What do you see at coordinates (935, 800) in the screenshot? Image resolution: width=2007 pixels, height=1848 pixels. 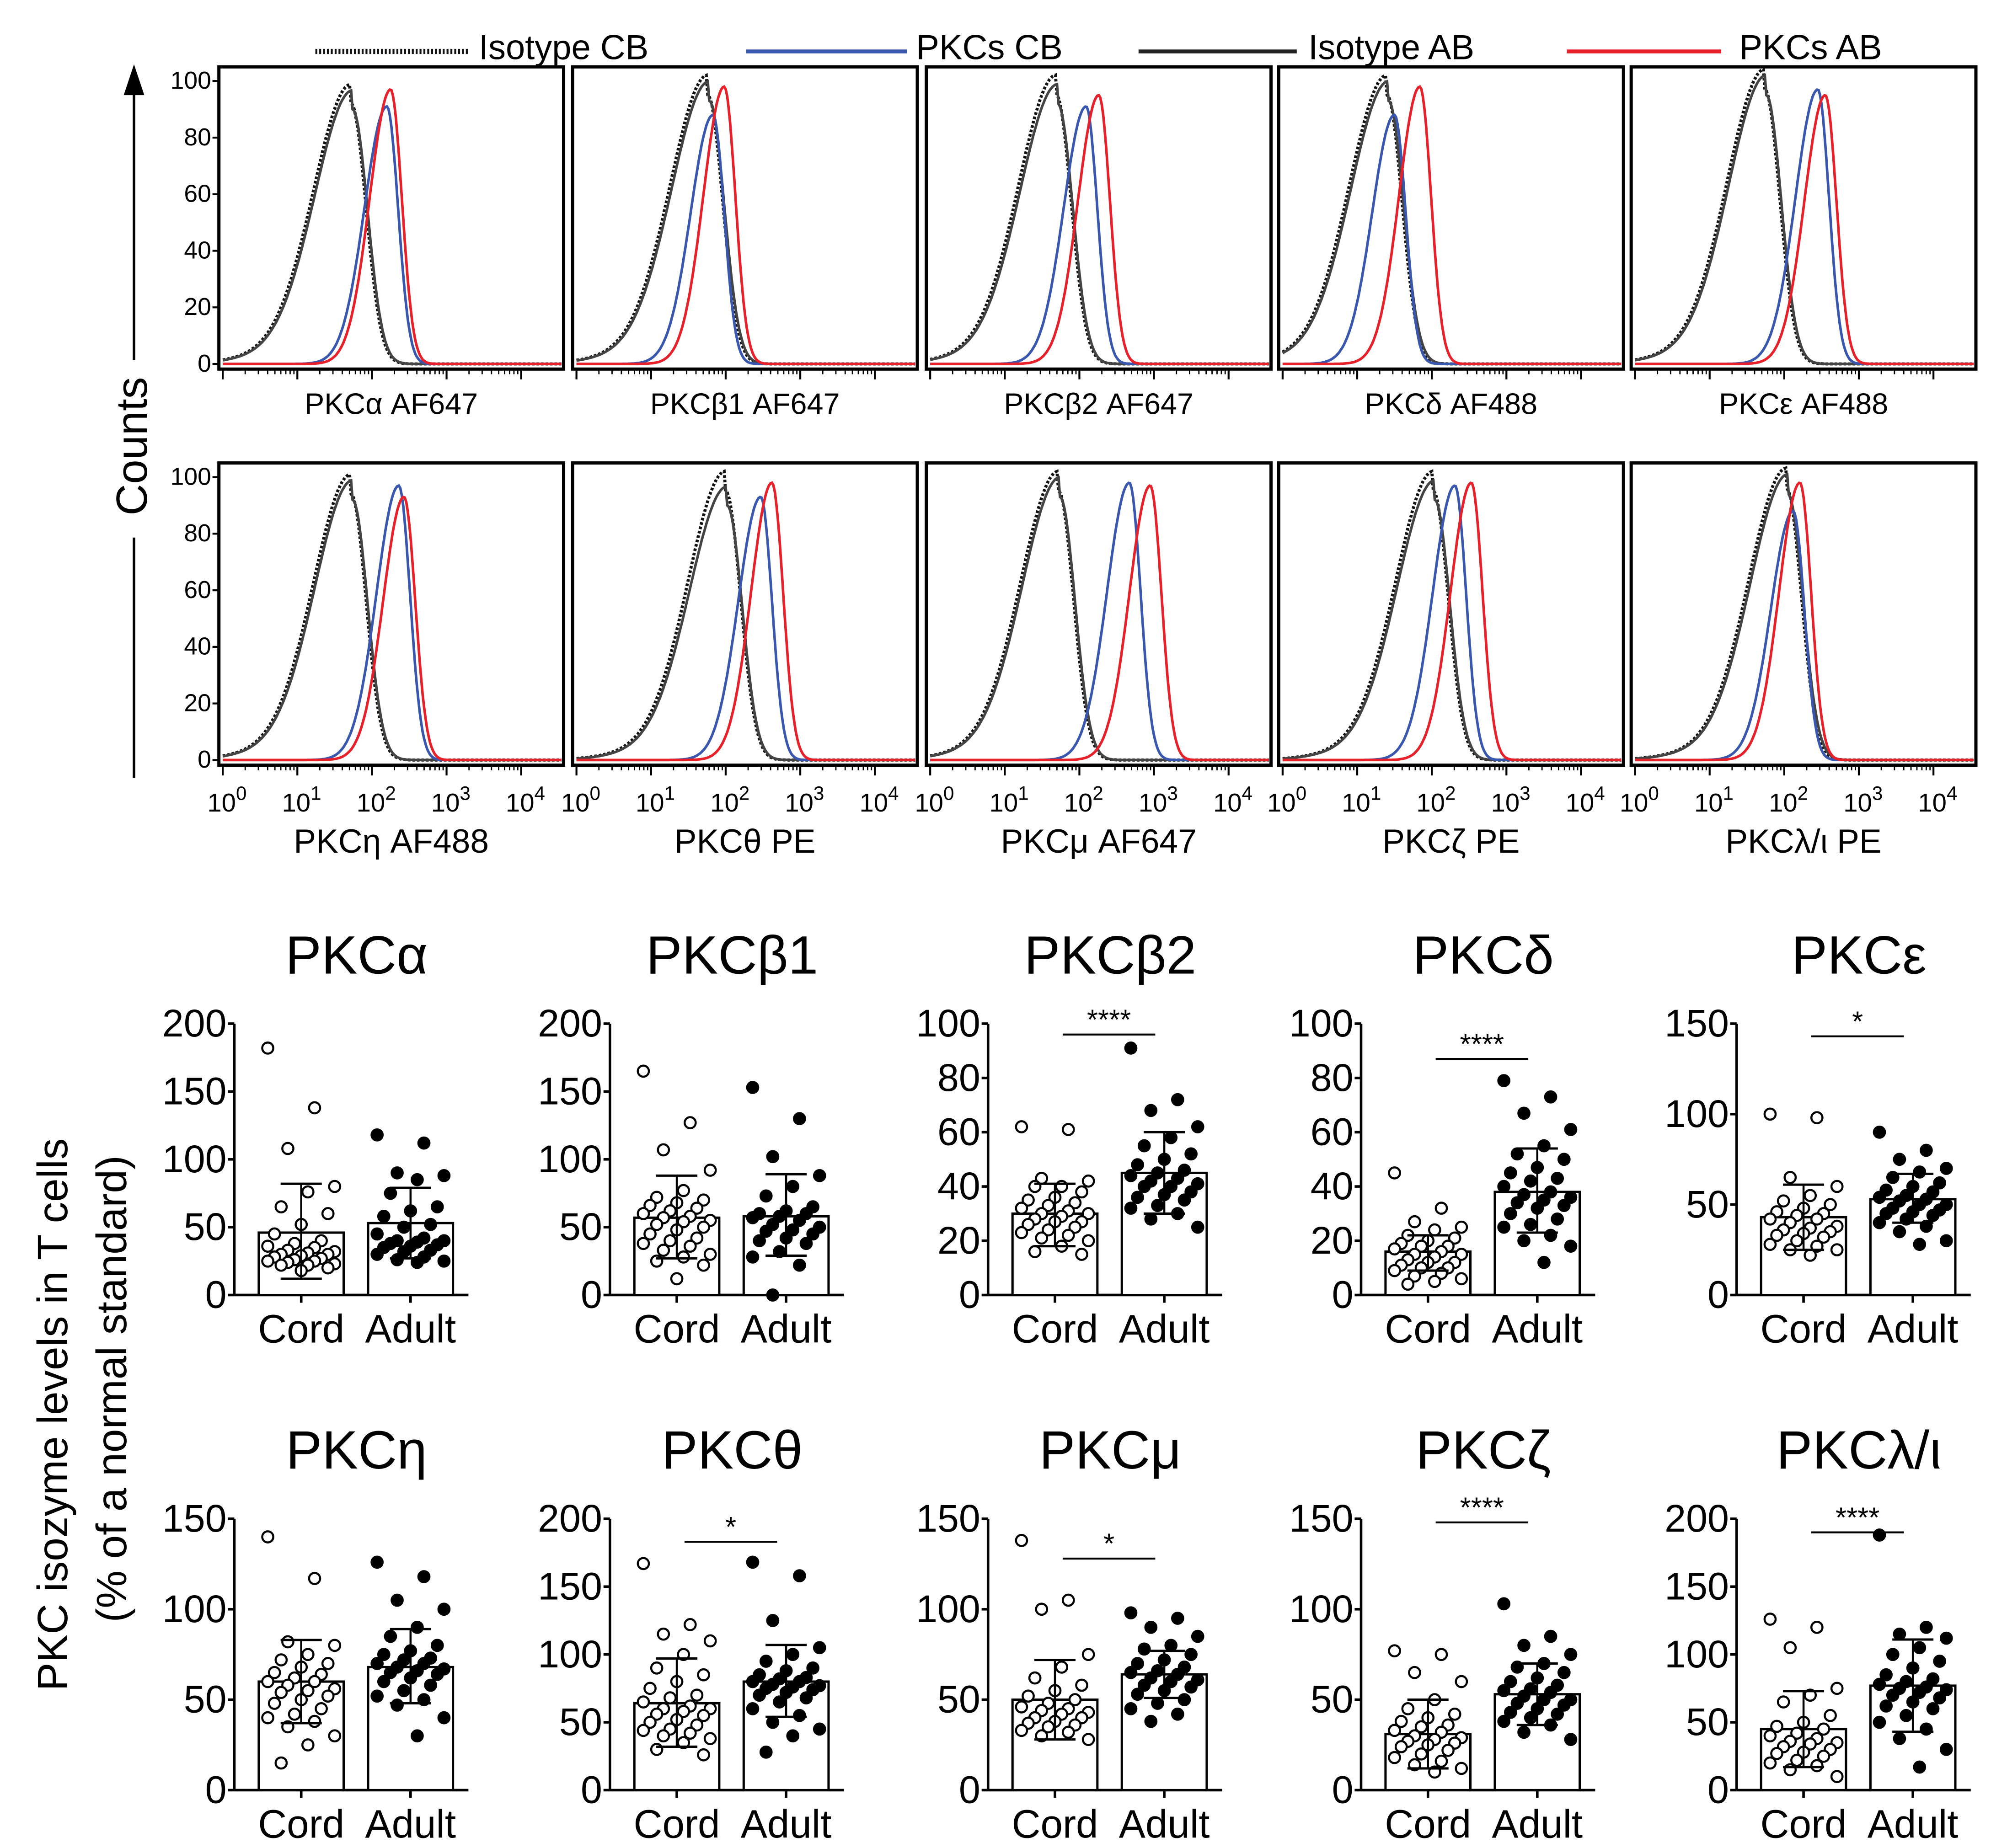 I see `x-tick-label: 10⁰` at bounding box center [935, 800].